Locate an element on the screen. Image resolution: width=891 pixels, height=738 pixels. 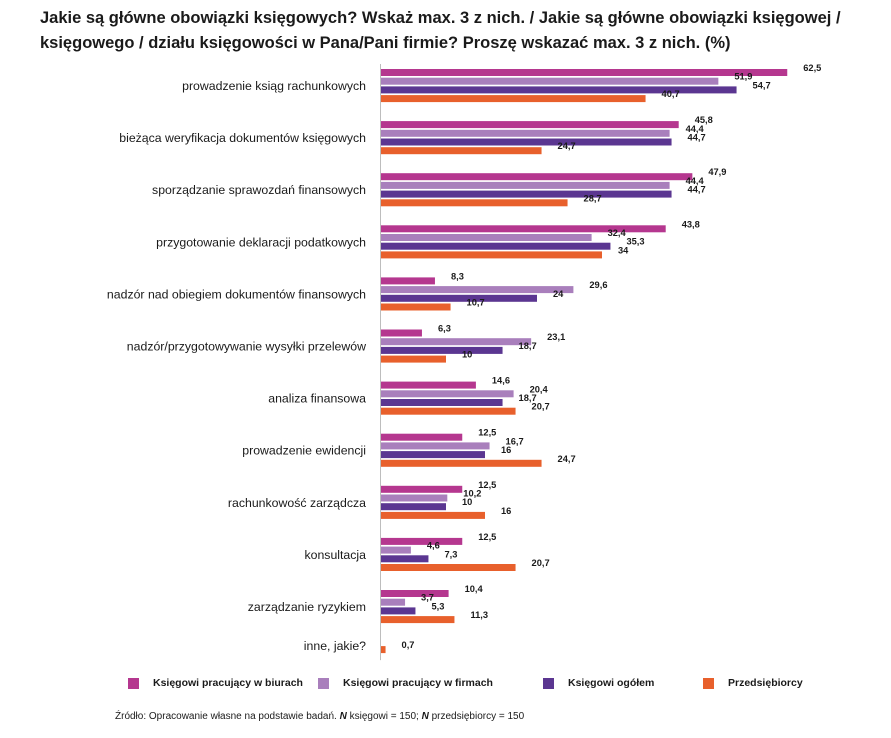
data-label: 47,9 is located at coordinates (717, 172).